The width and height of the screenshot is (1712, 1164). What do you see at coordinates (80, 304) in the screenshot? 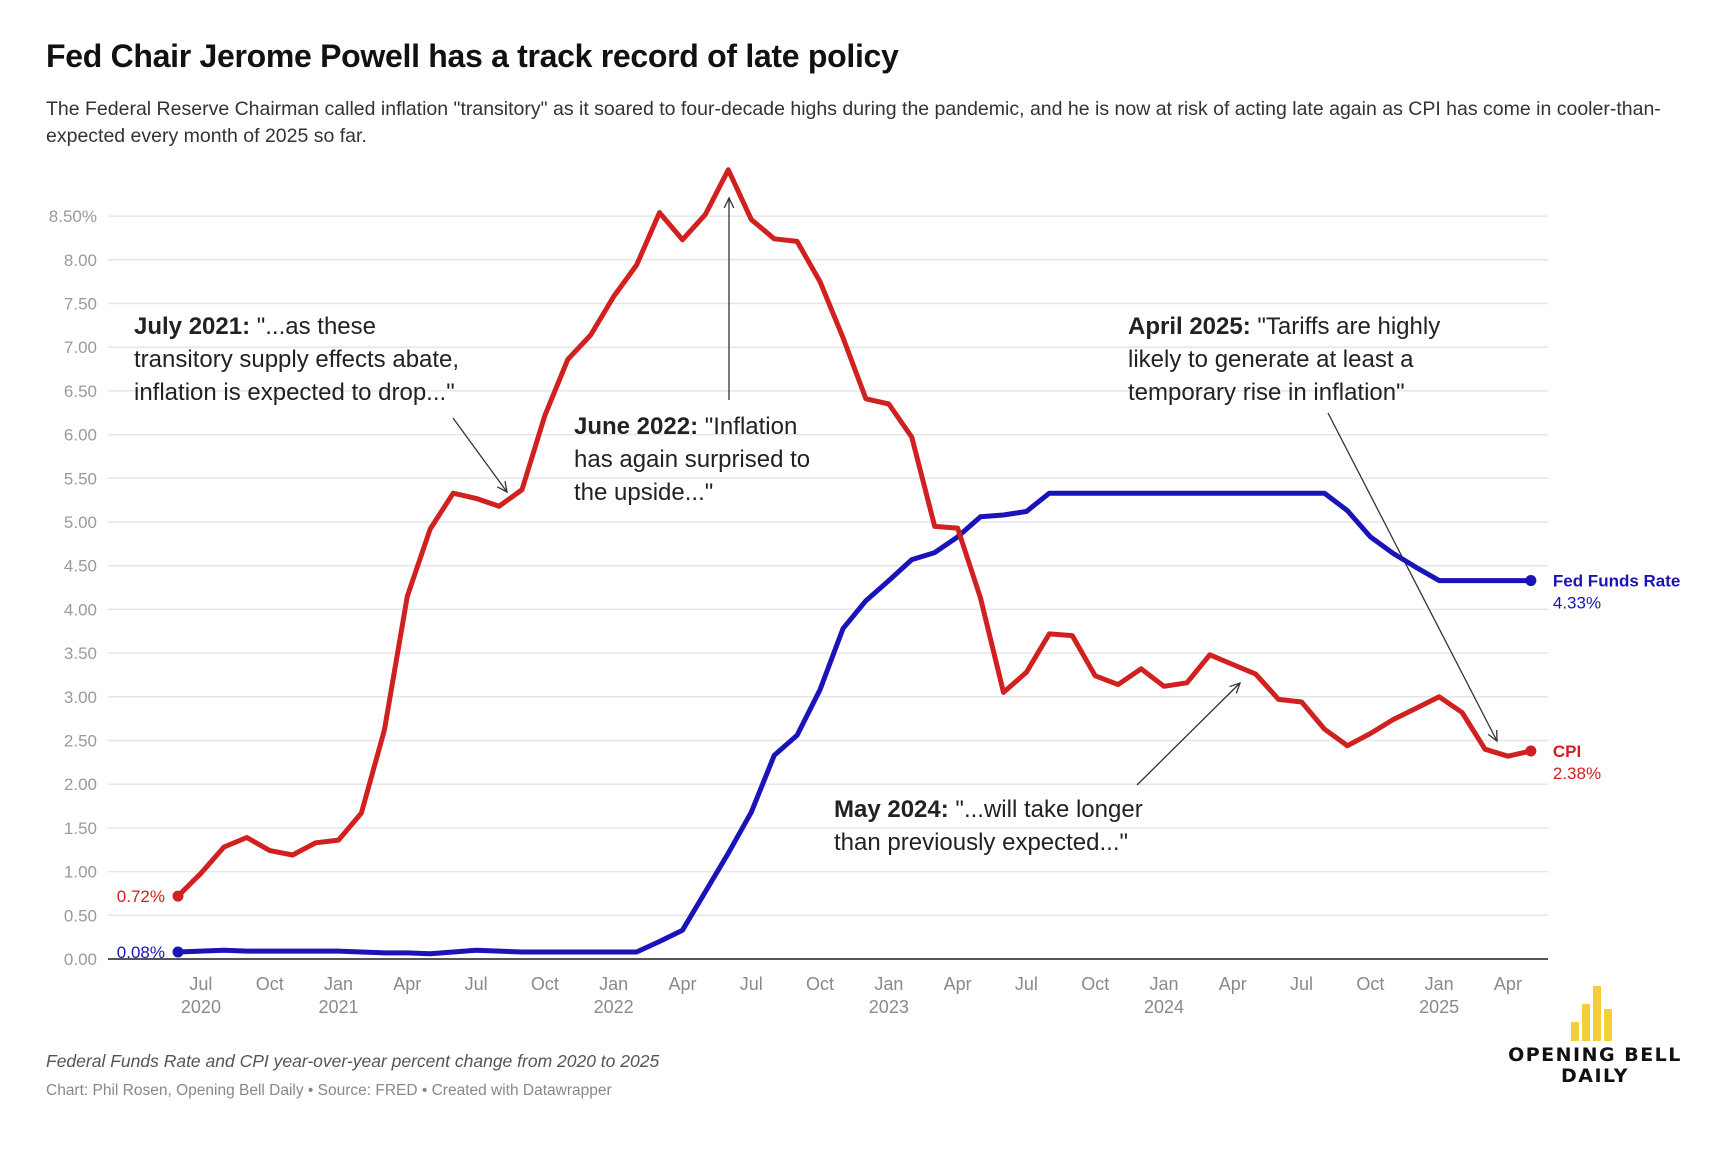
I see `y-tick-label: 7.50` at bounding box center [80, 304].